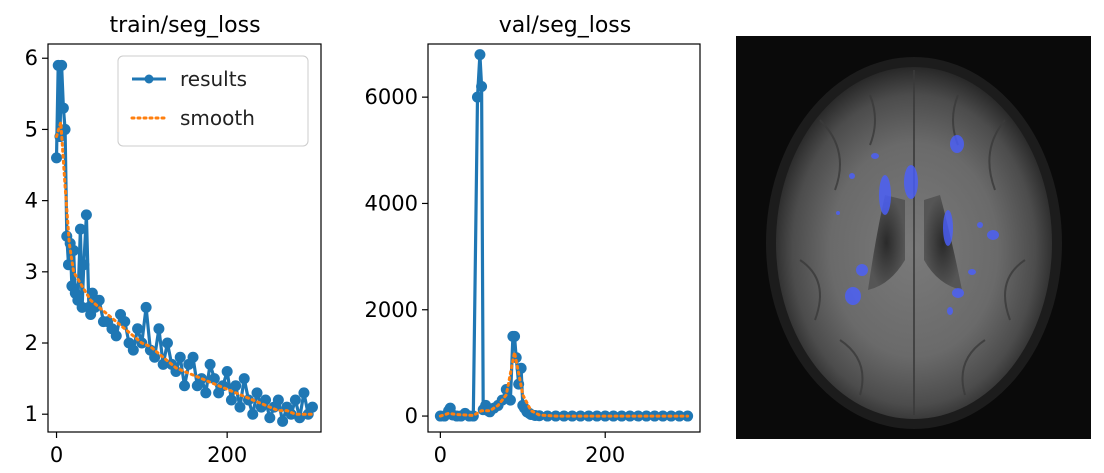 The height and width of the screenshot is (473, 1104). Describe the element at coordinates (31, 201) in the screenshot. I see `y-tick-label: 4` at that location.